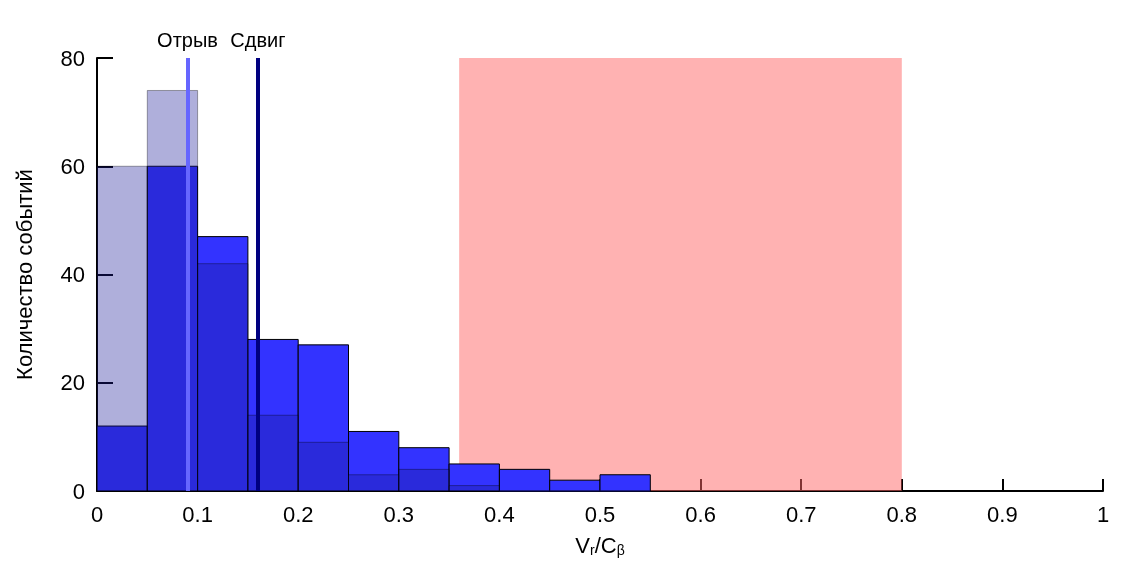  What do you see at coordinates (902, 514) in the screenshot?
I see `x-tick-label: 0.8` at bounding box center [902, 514].